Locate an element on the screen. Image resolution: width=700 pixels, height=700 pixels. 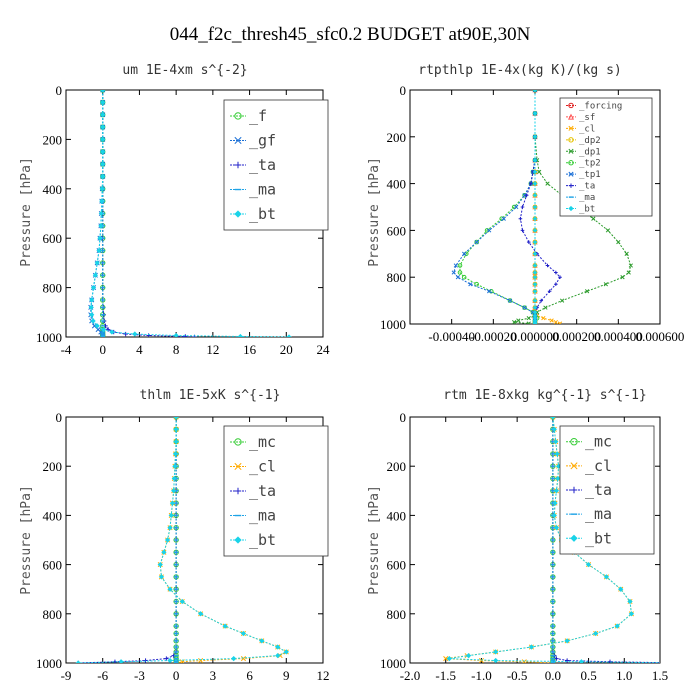
y-tick-label: 200 is located at coordinates (397, 466).